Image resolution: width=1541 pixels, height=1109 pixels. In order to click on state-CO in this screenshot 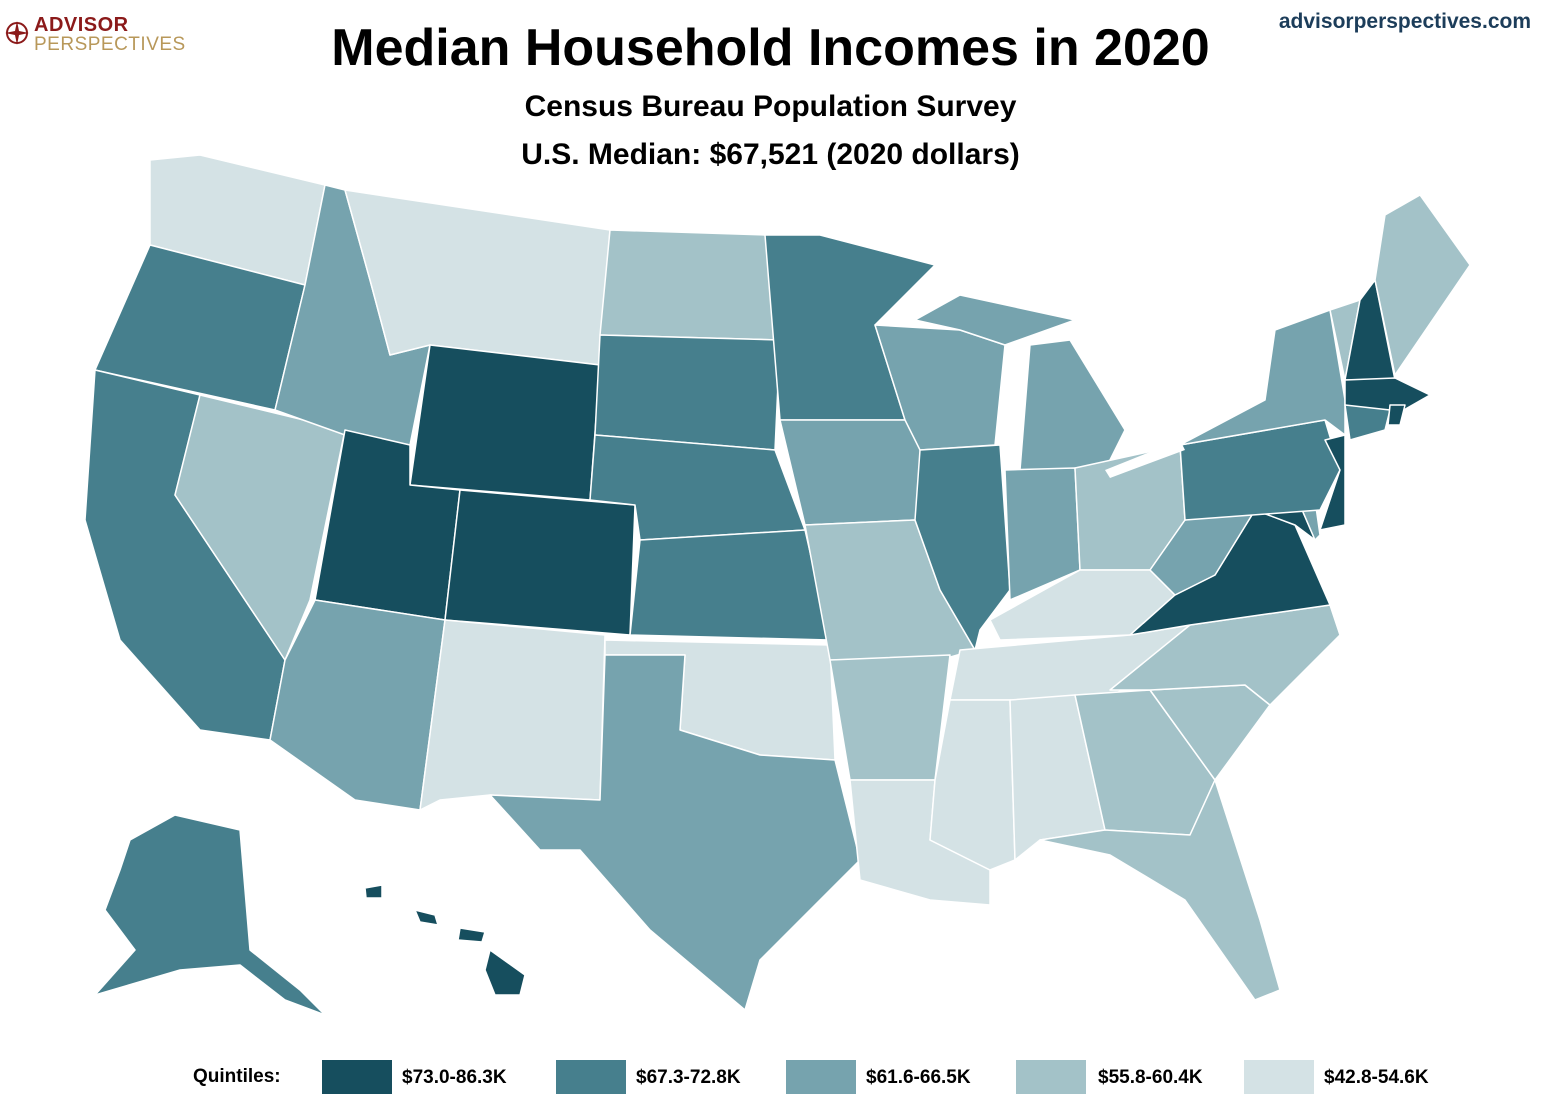, I will do `click(540, 562)`.